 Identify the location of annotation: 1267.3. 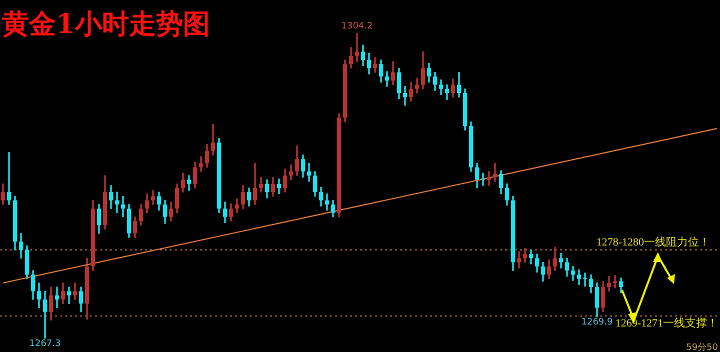
(45, 344).